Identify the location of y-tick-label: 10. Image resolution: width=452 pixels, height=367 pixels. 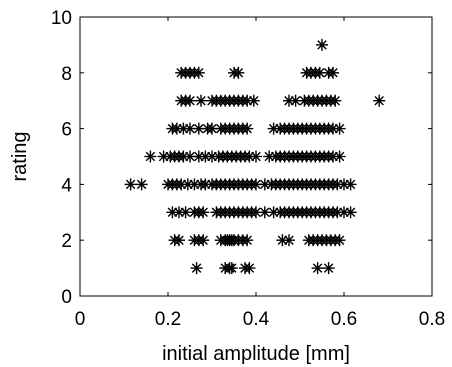
(61, 18).